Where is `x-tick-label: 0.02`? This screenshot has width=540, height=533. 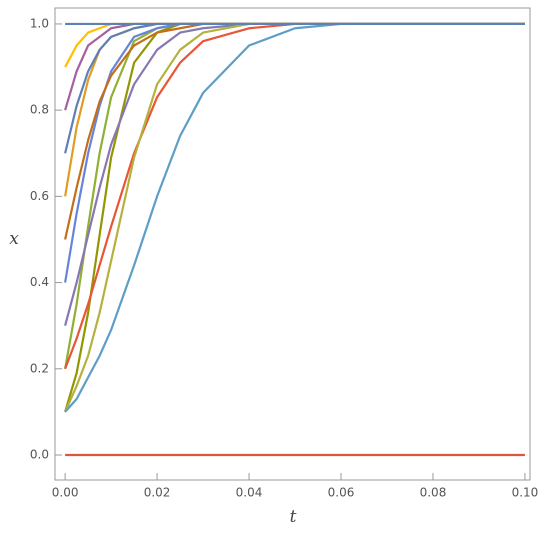
x-tick-label: 0.02 is located at coordinates (157, 493).